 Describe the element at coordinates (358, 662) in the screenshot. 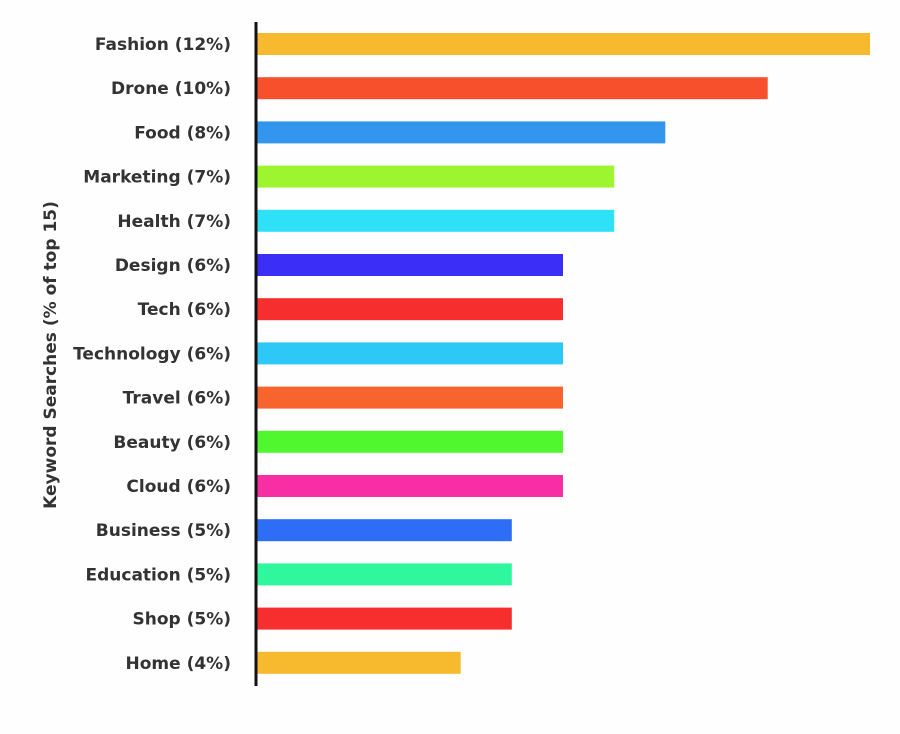

I see `bar-home` at that location.